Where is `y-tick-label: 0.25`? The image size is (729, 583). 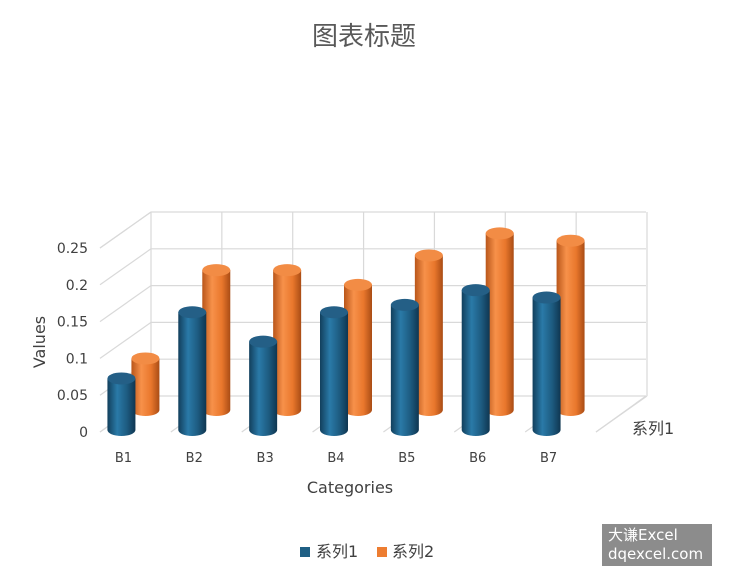
y-tick-label: 0.25 is located at coordinates (72, 249).